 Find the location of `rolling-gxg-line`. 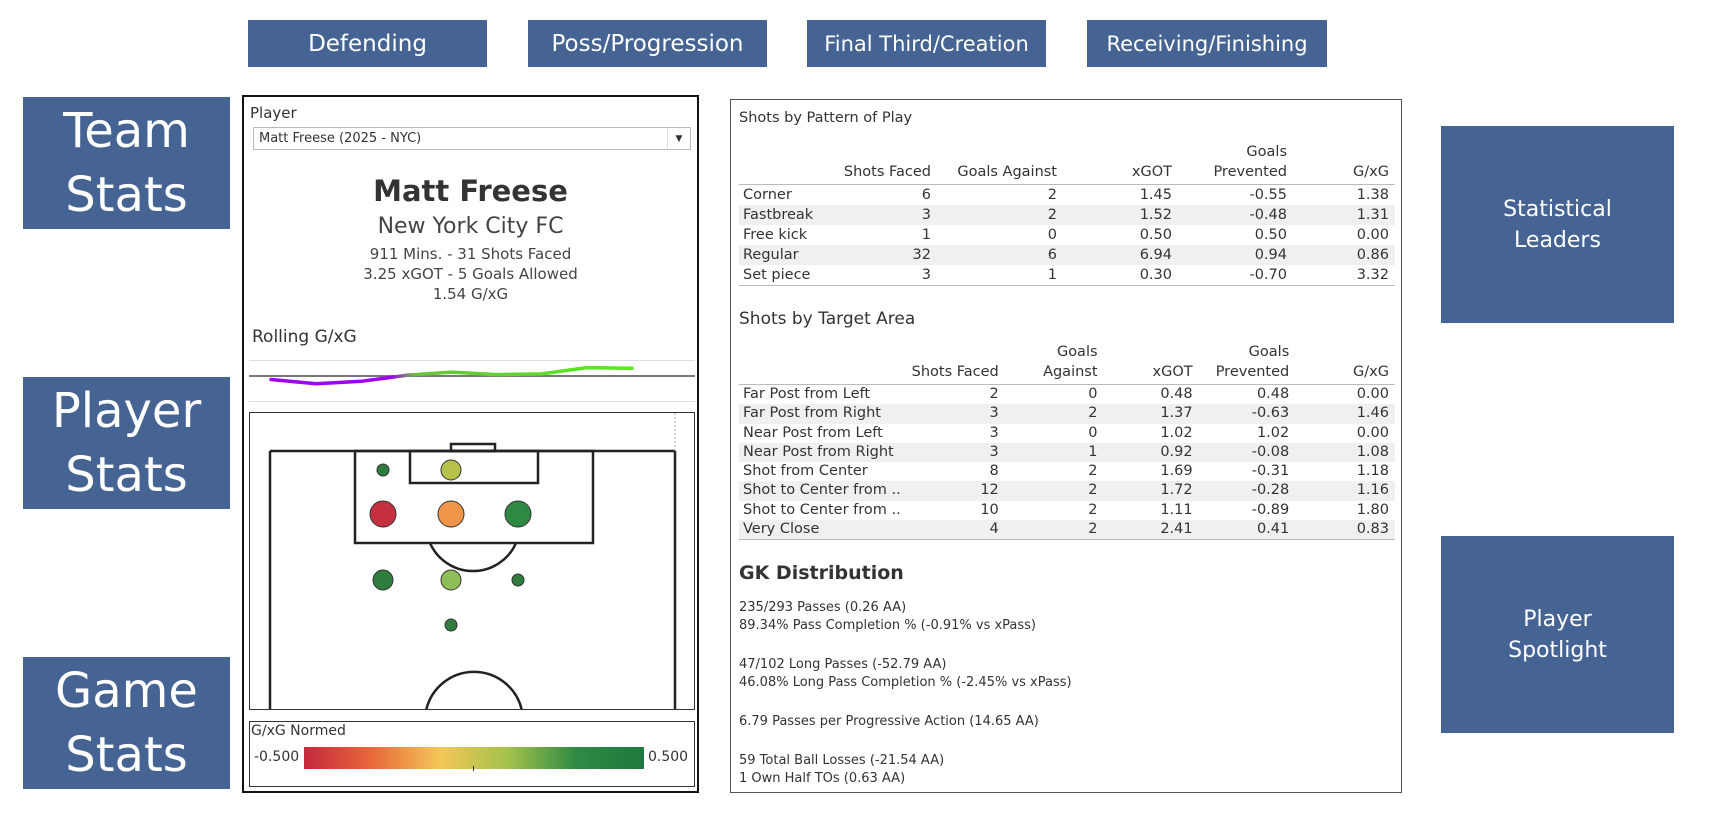

rolling-gxg-line is located at coordinates (451, 375).